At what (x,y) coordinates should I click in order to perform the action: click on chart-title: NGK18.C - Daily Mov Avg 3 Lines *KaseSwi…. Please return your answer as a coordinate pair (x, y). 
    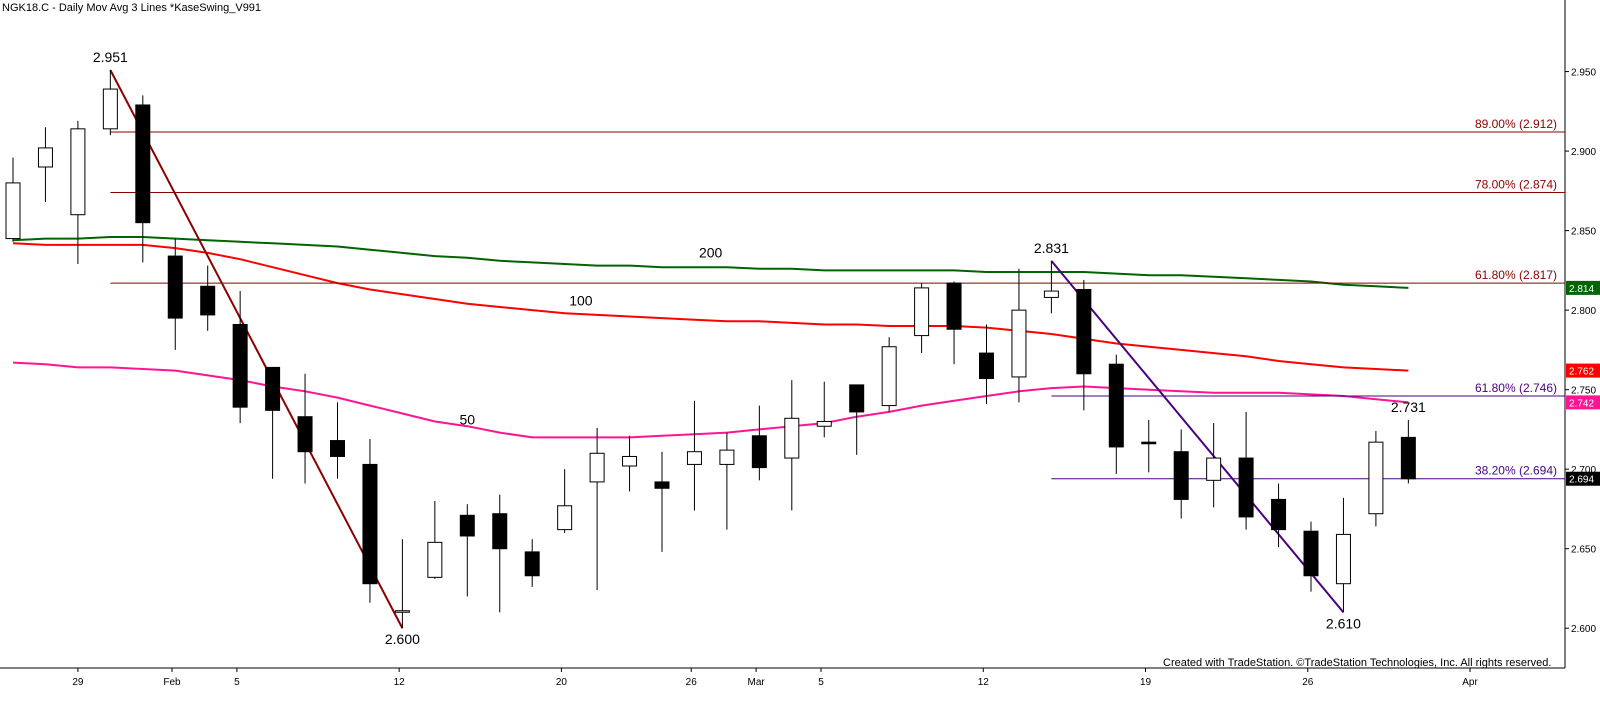
    Looking at the image, I should click on (132, 8).